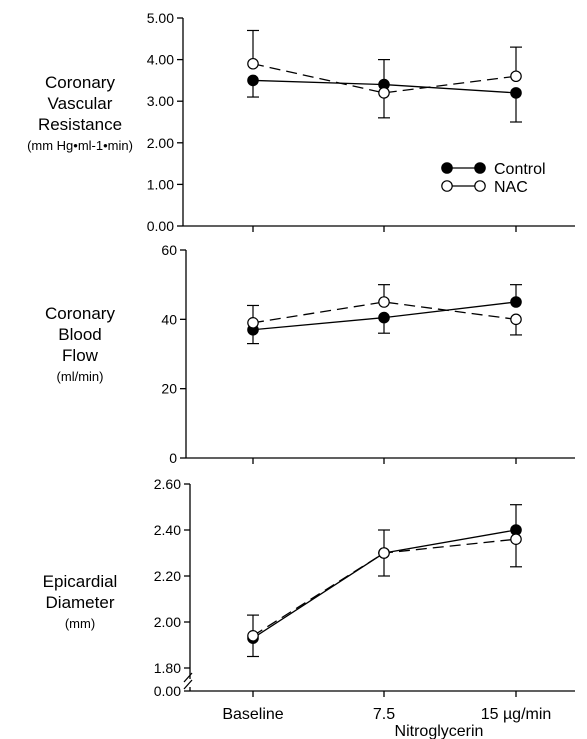 The image size is (587, 739). Describe the element at coordinates (167, 530) in the screenshot. I see `diameter-ytick-label: 2.40` at that location.